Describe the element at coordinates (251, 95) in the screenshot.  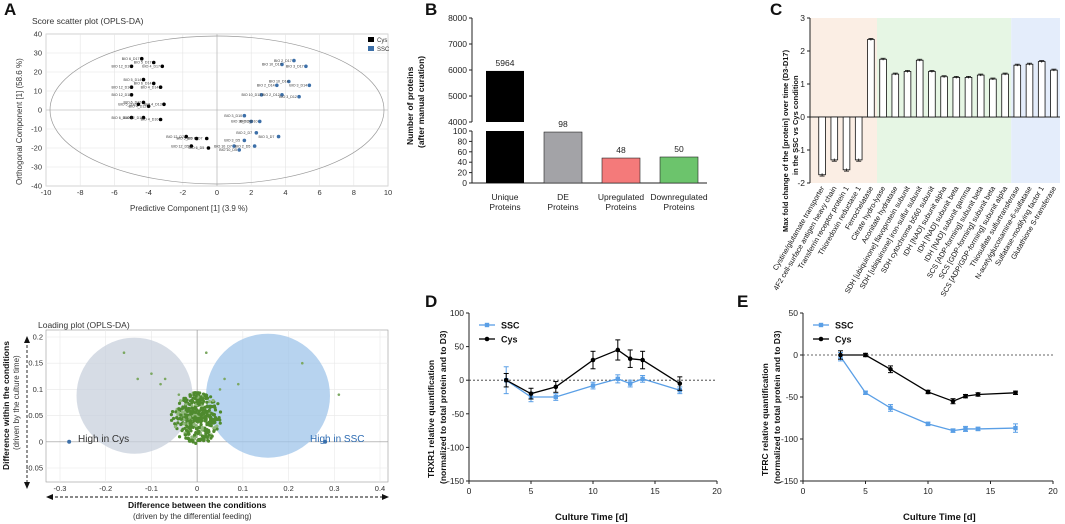
I see `score-point-label: BIO 10_D12` at that location.